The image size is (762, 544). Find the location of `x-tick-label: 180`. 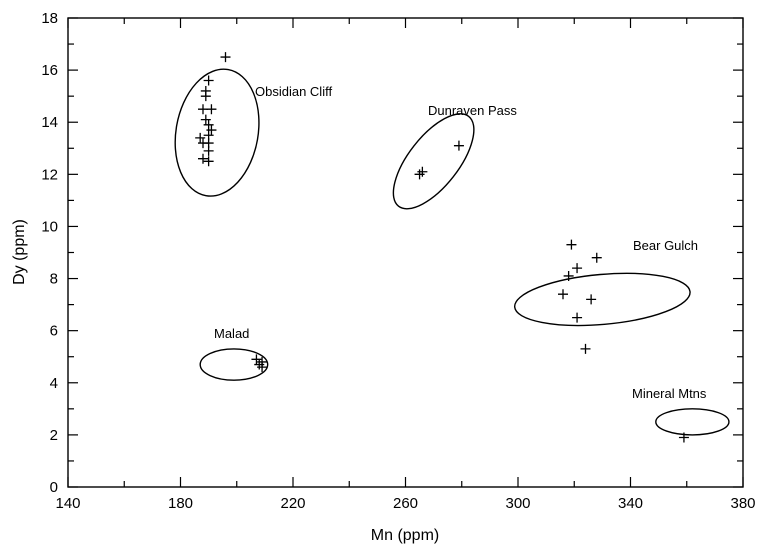

x-tick-label: 180 is located at coordinates (180, 503).